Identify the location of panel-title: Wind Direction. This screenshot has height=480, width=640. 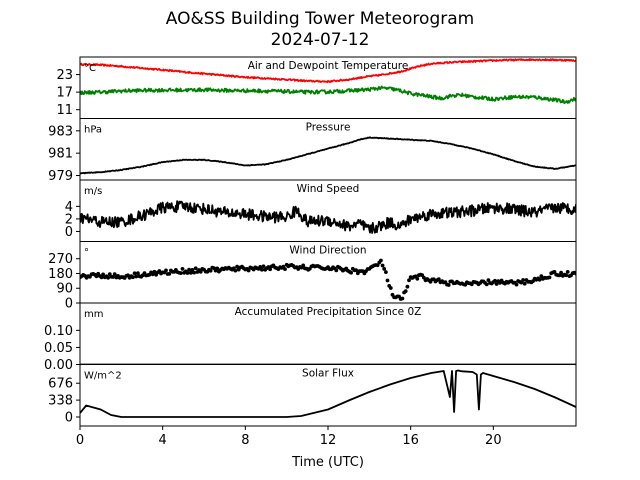
(327, 251).